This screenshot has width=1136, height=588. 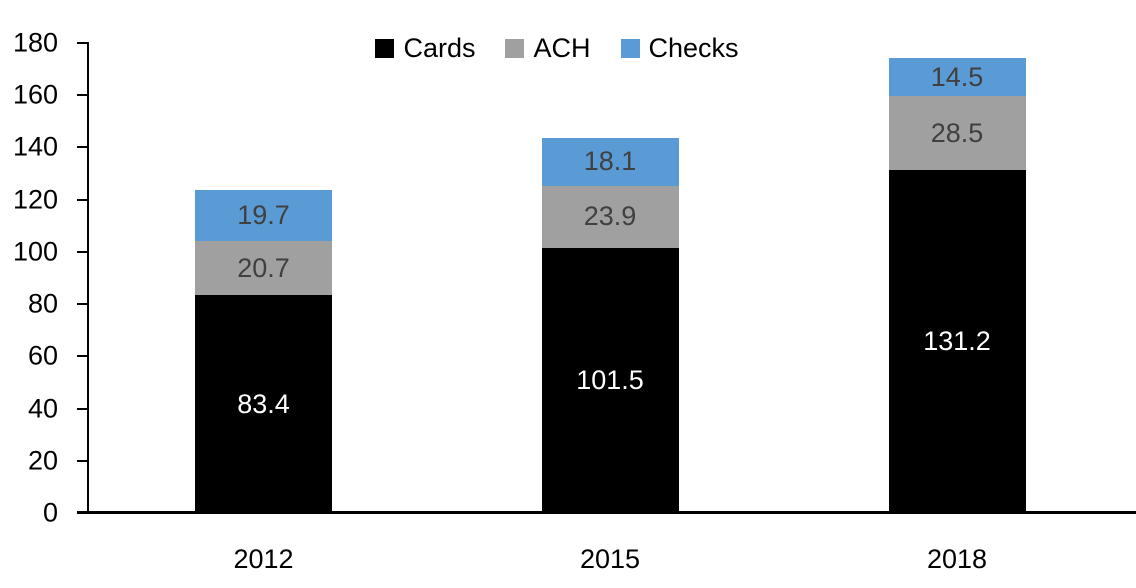 What do you see at coordinates (35, 146) in the screenshot?
I see `y-axis-tick-label: 140` at bounding box center [35, 146].